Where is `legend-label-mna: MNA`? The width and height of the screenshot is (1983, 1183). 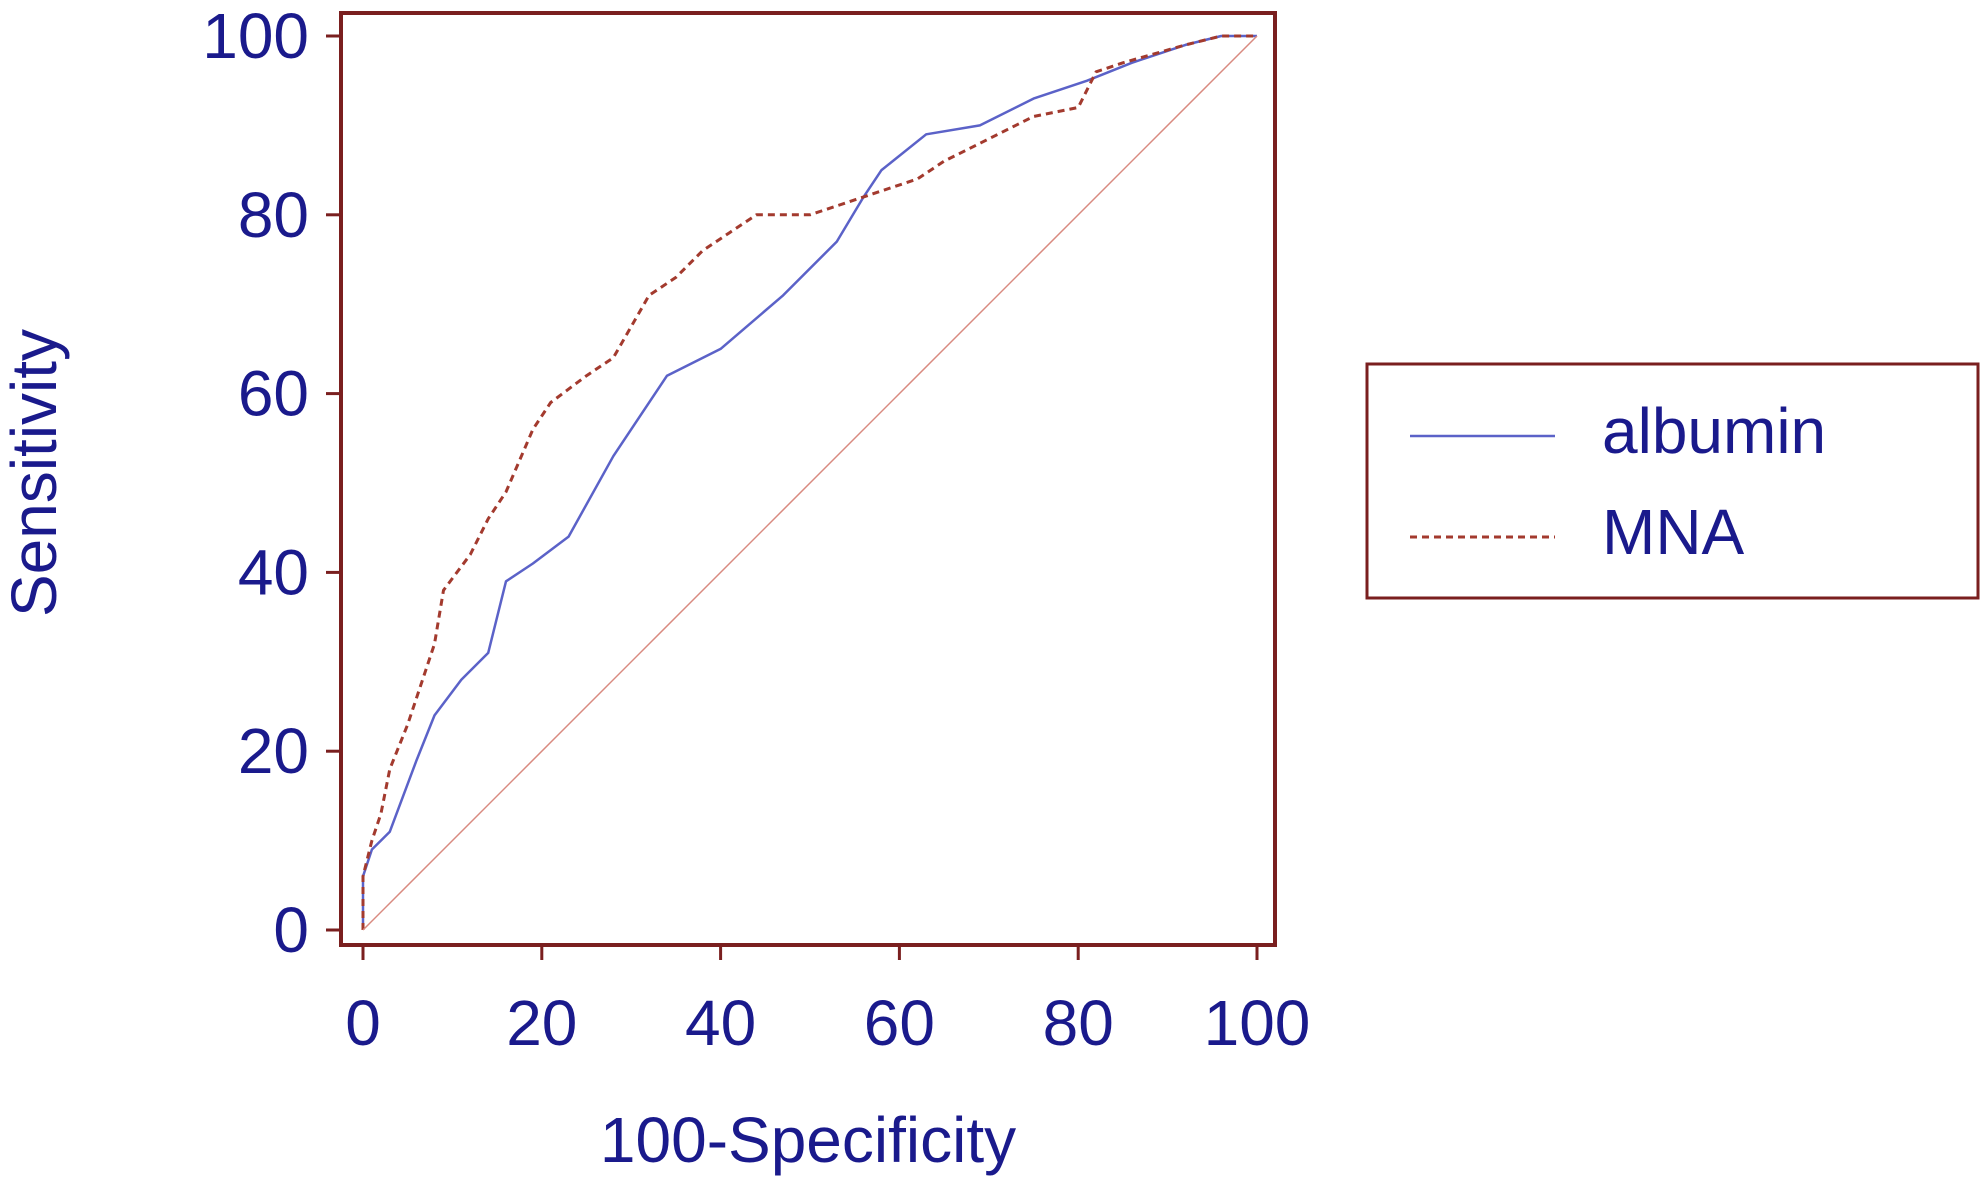 legend-label-mna: MNA is located at coordinates (1673, 532).